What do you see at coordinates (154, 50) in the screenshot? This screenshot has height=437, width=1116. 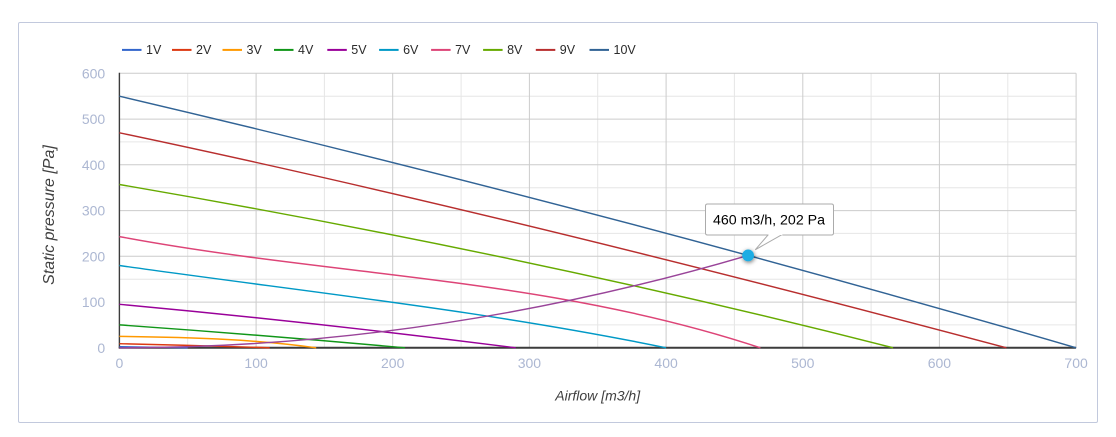 I see `svg-text: 1V` at bounding box center [154, 50].